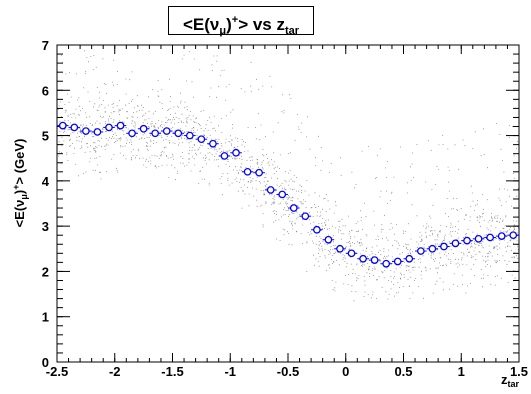 The image size is (531, 394). I want to click on x-tick-label: -1, so click(230, 371).